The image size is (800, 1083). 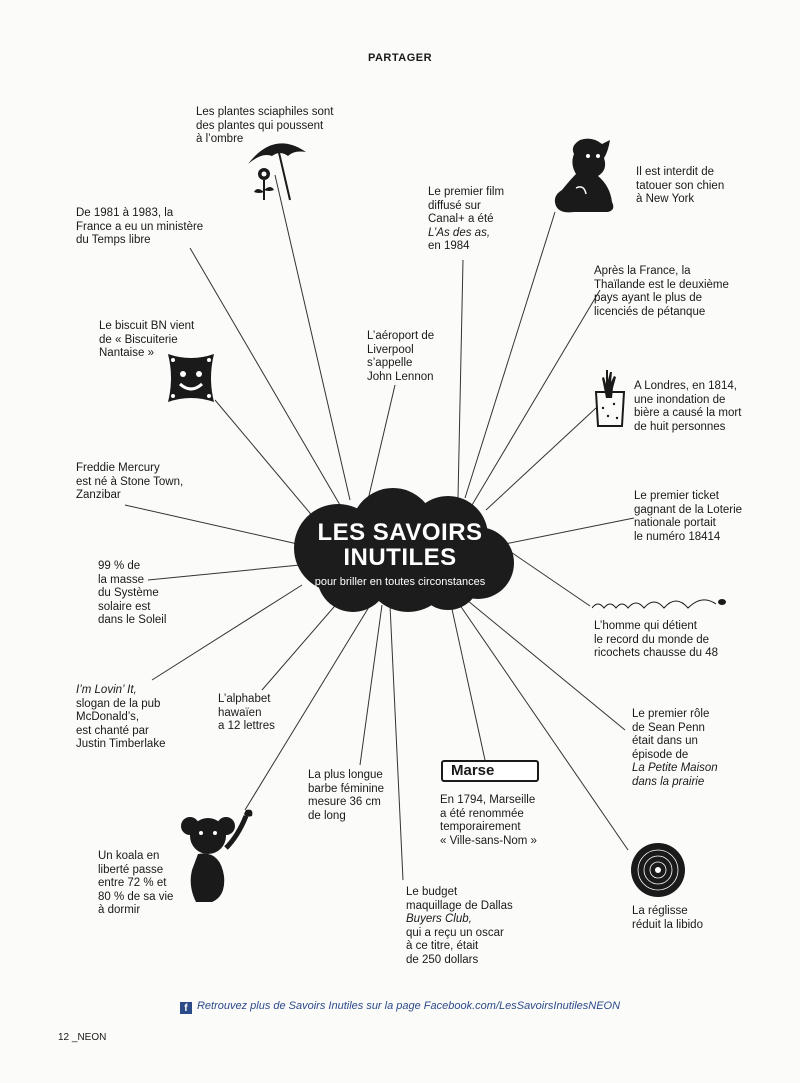 I want to click on licorice-wheel-icon, so click(x=658, y=870).